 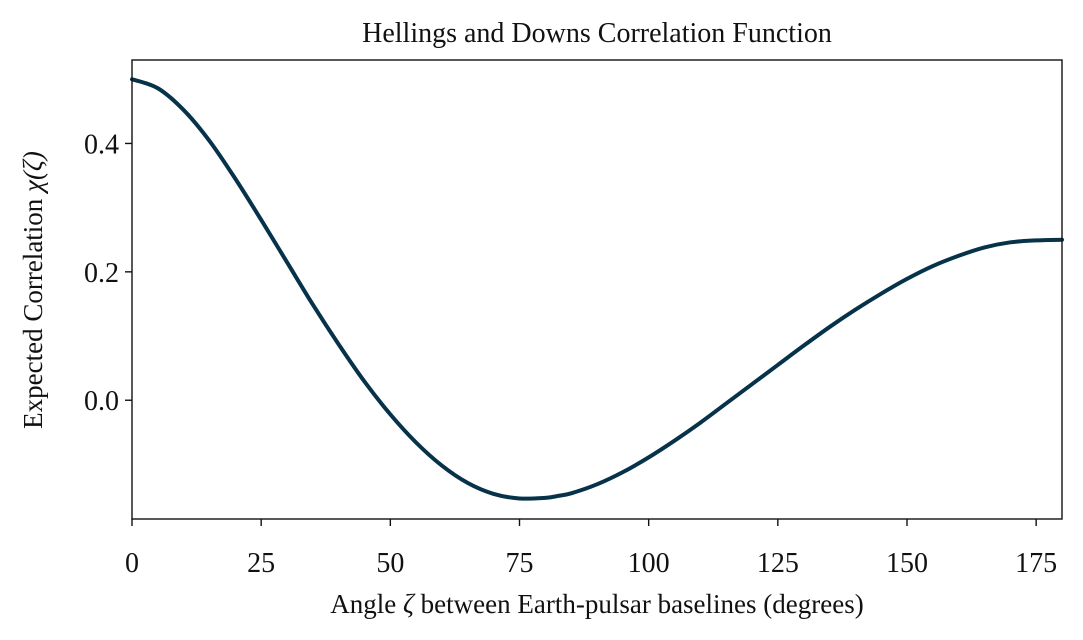 What do you see at coordinates (366, 604) in the screenshot?
I see `x-axis-title-prefix: Angle` at bounding box center [366, 604].